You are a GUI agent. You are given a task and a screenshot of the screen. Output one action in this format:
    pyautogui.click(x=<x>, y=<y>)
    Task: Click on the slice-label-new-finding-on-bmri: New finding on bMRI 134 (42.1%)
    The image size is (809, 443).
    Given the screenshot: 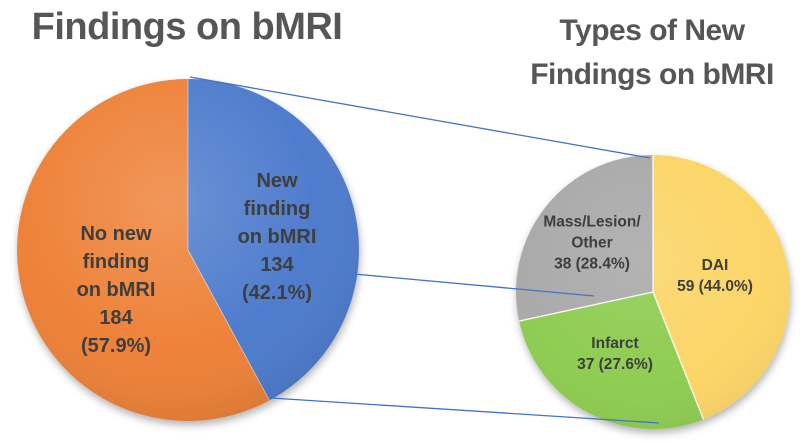 What is the action you would take?
    pyautogui.click(x=277, y=237)
    